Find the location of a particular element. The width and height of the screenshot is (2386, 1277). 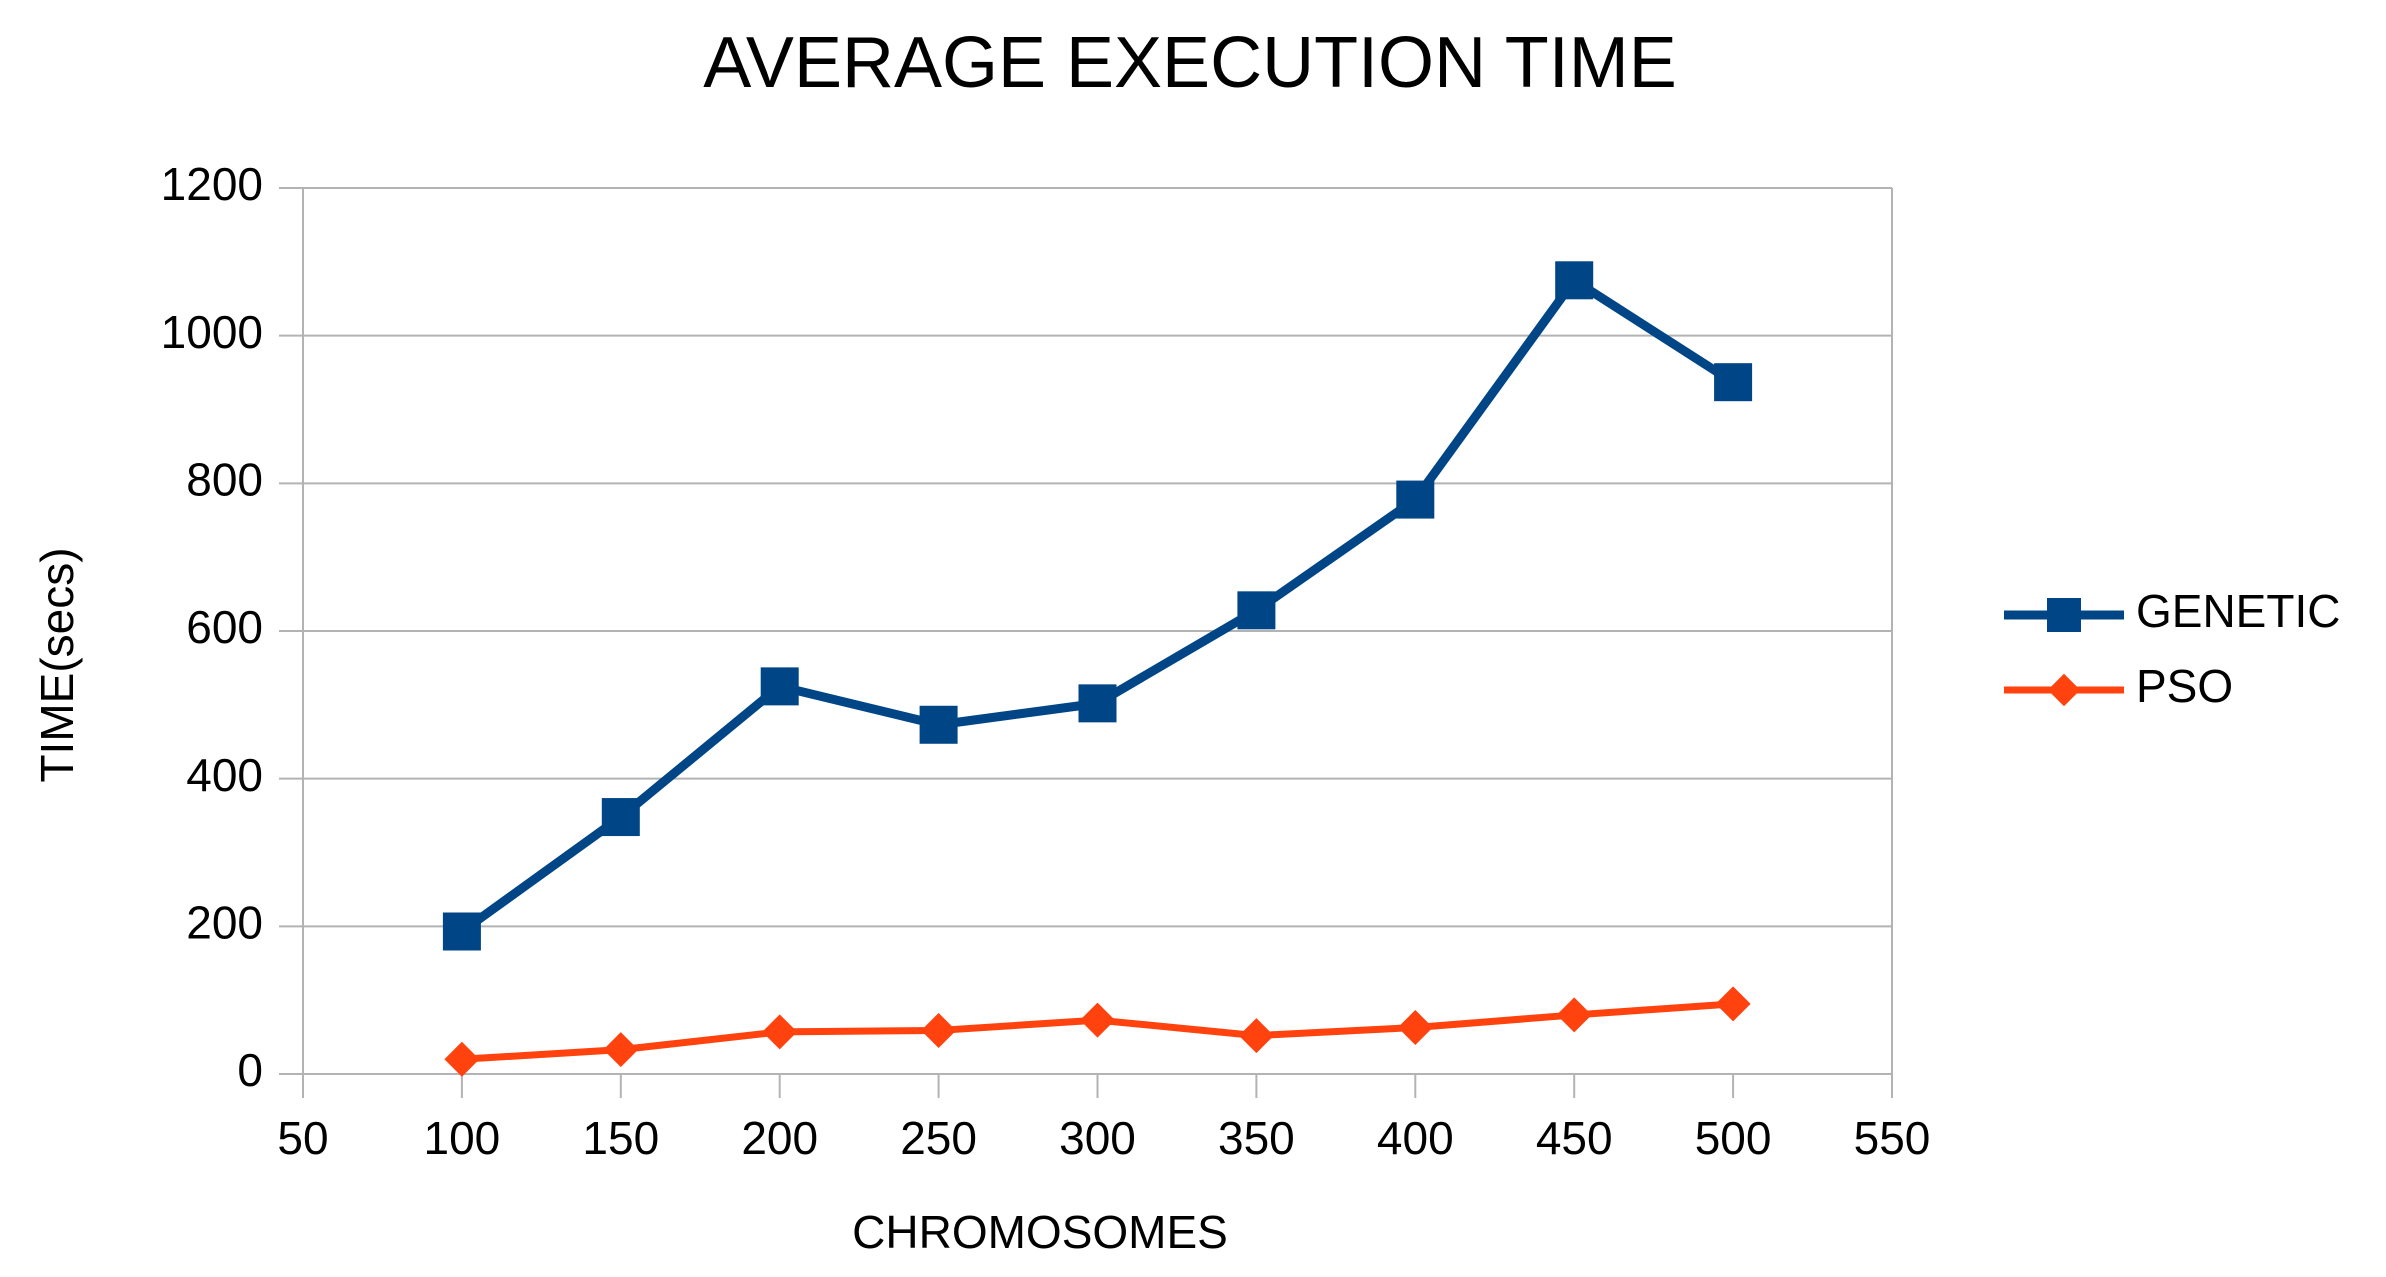

x-tick-label: 500 is located at coordinates (1733, 1138).